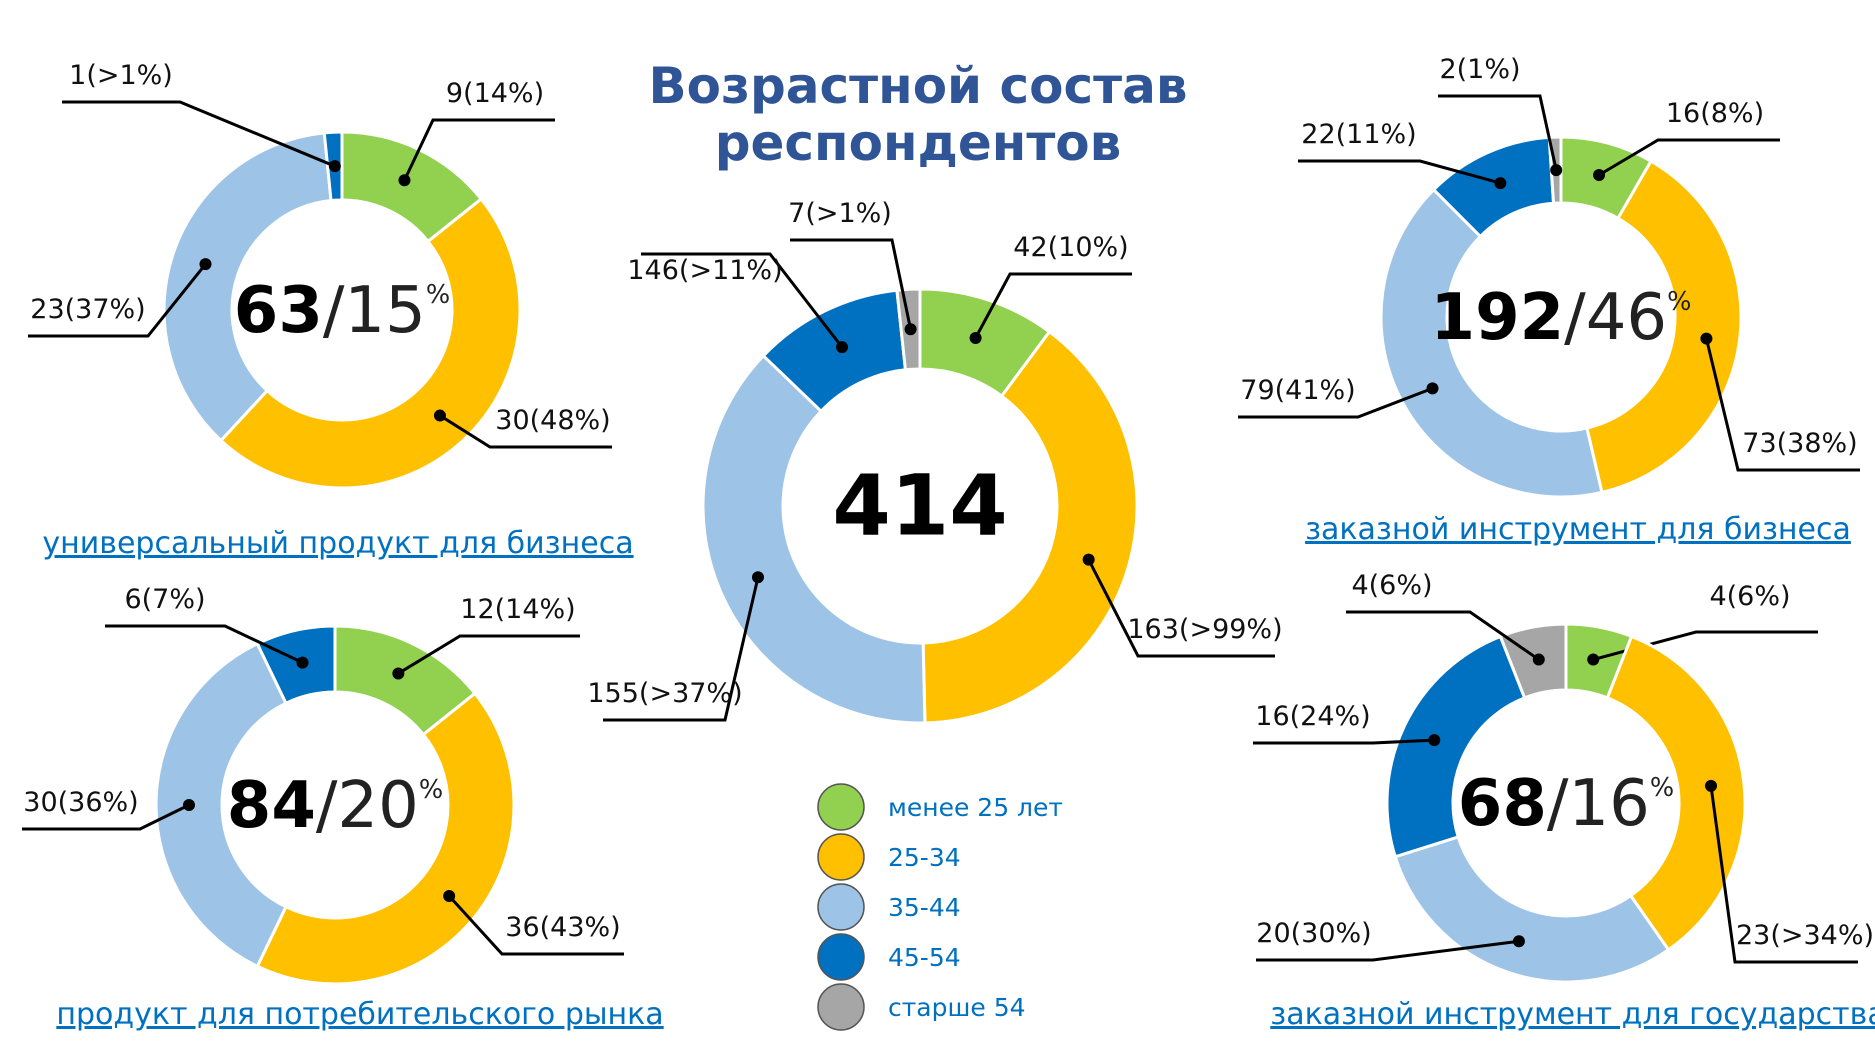 The image size is (1875, 1059). What do you see at coordinates (1204, 629) in the screenshot?
I see `data-label: 163(>99%)` at bounding box center [1204, 629].